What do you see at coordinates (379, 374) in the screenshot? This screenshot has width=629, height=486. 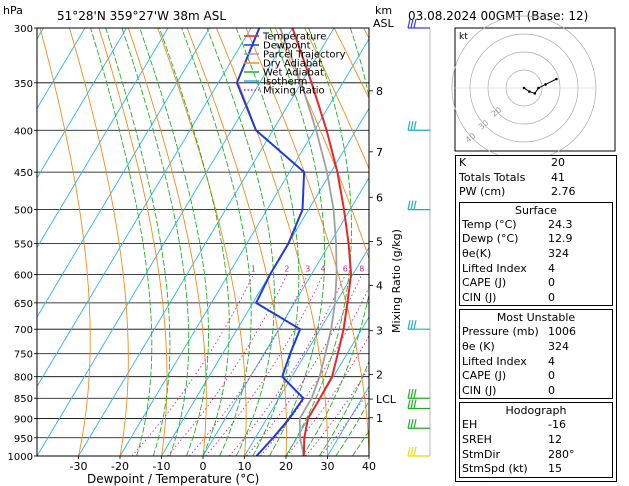 I see `km-tick-label: 2` at bounding box center [379, 374].